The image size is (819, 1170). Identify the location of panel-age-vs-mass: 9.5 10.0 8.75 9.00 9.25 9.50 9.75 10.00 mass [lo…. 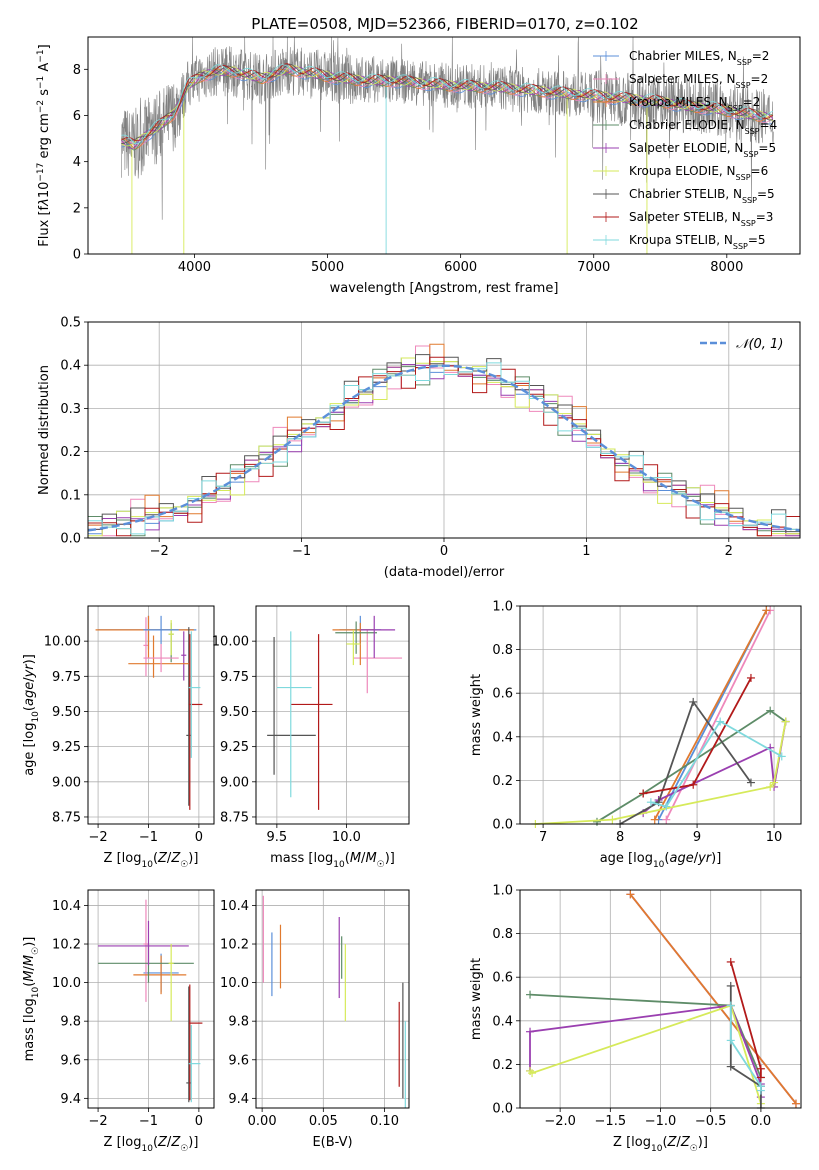
(311, 737).